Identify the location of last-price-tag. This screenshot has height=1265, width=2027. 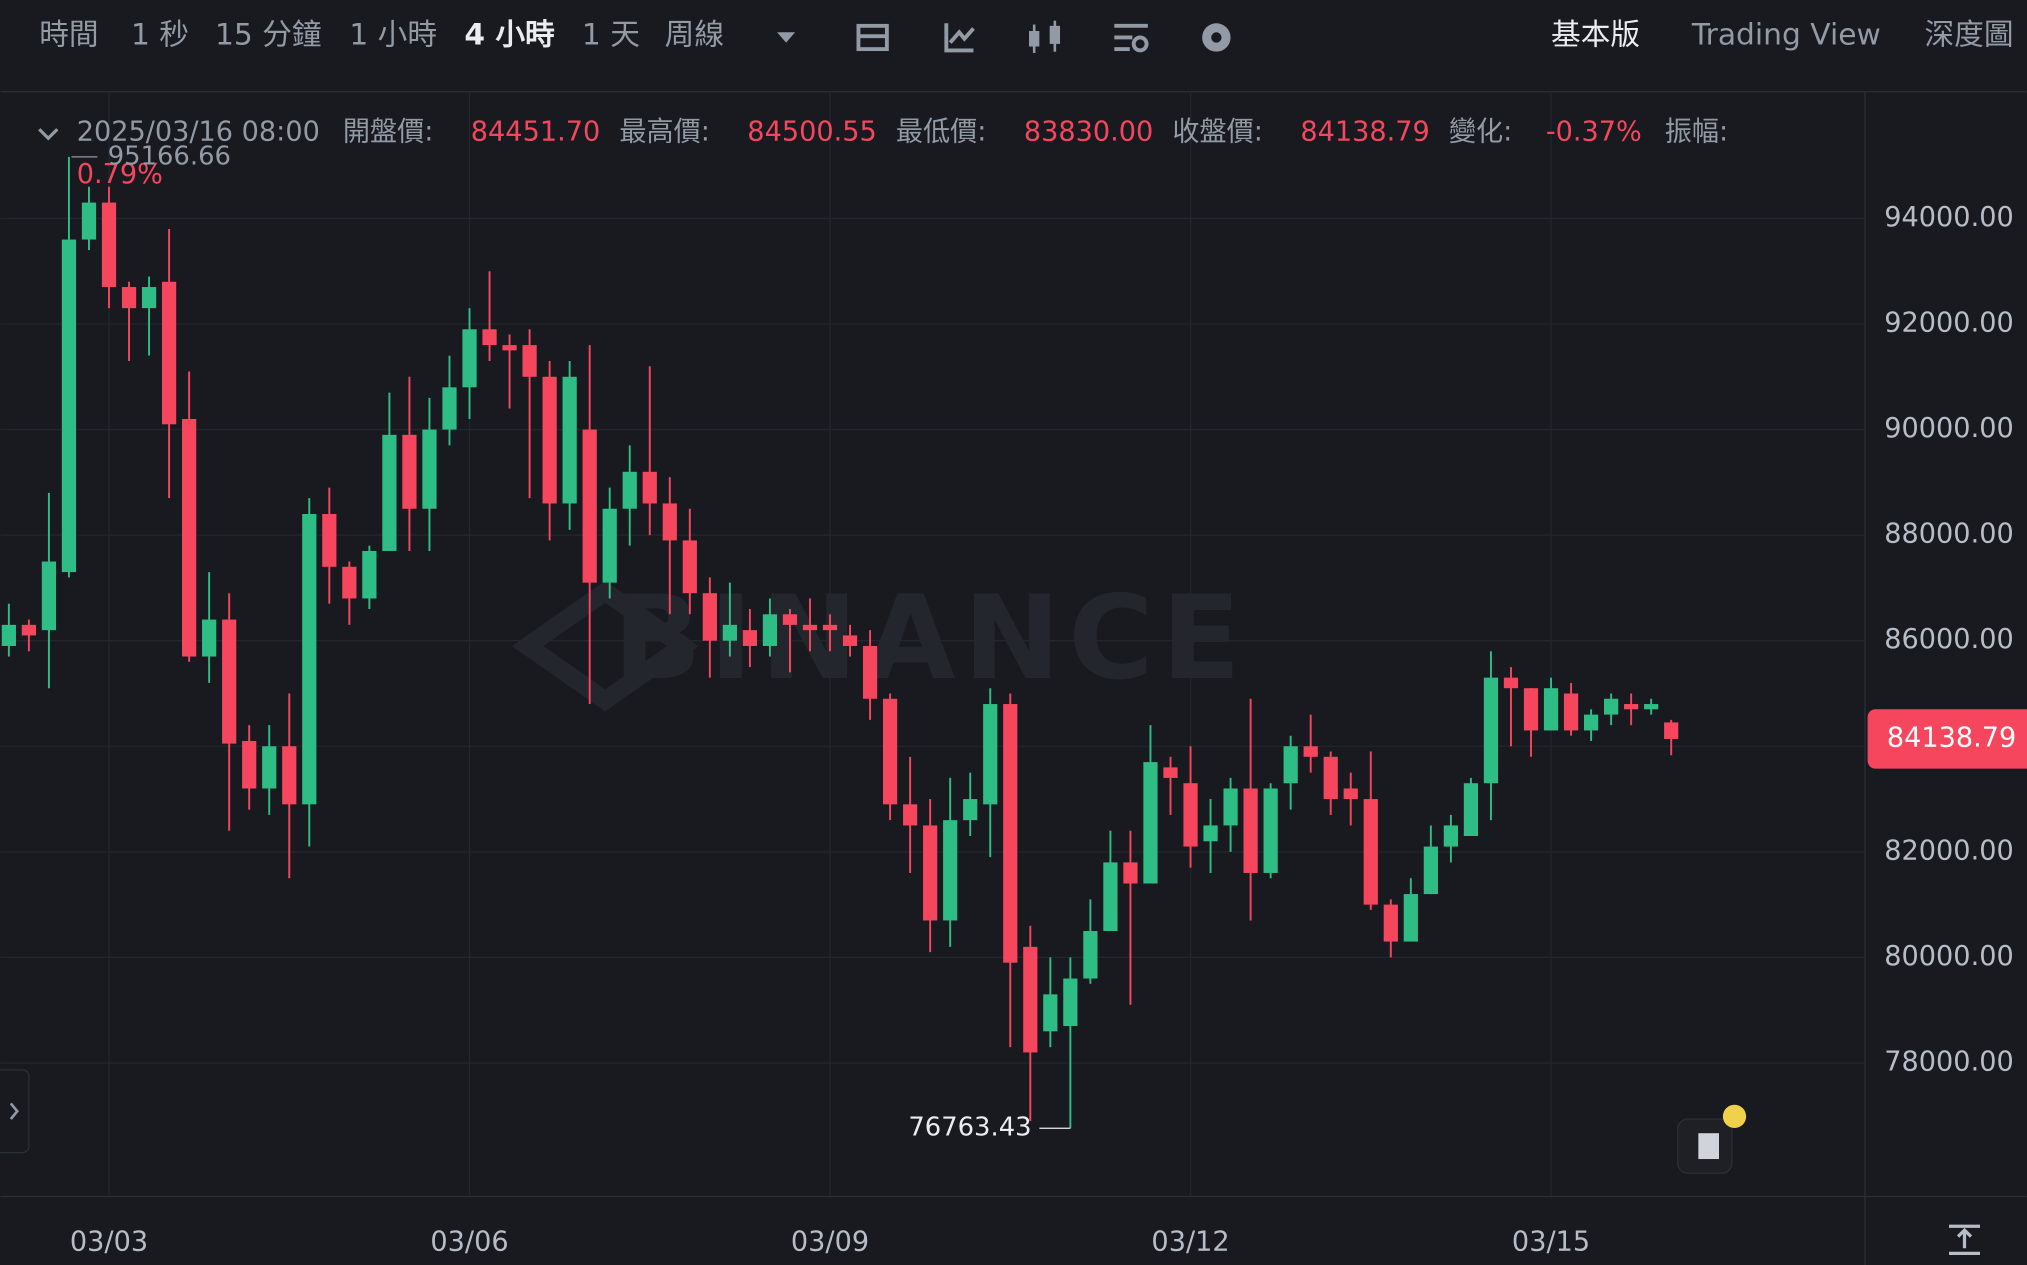
(1947, 739).